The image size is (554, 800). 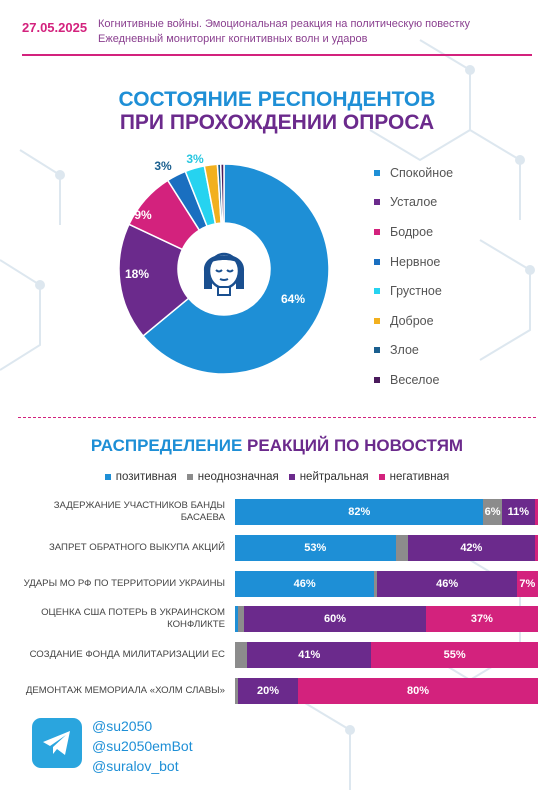 I want to click on donut-legend-item: Бодрое, so click(x=413, y=232).